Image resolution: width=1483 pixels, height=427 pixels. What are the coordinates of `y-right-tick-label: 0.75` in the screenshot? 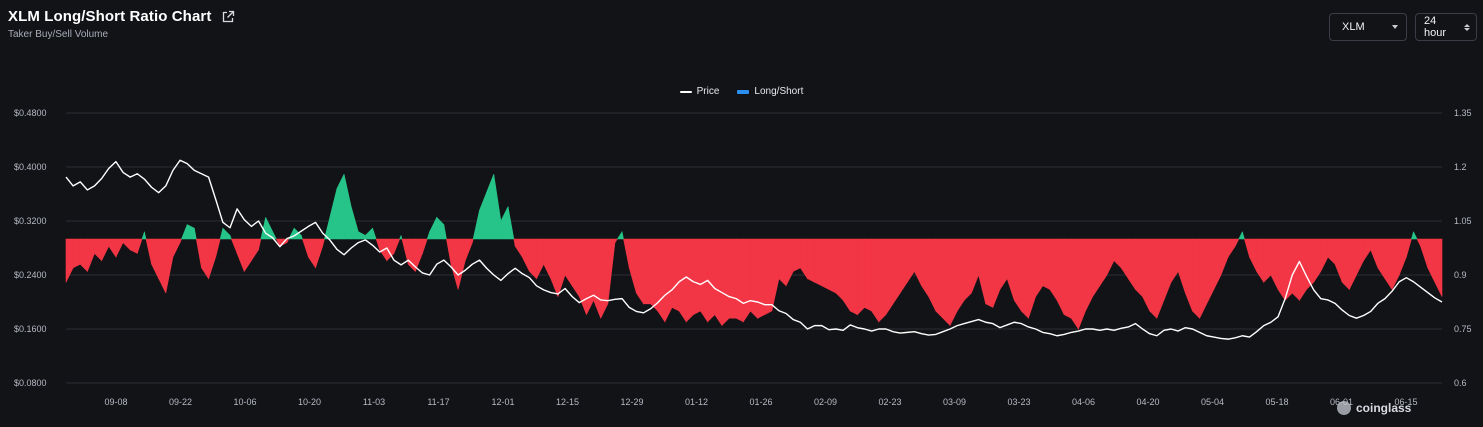 It's located at (1463, 329).